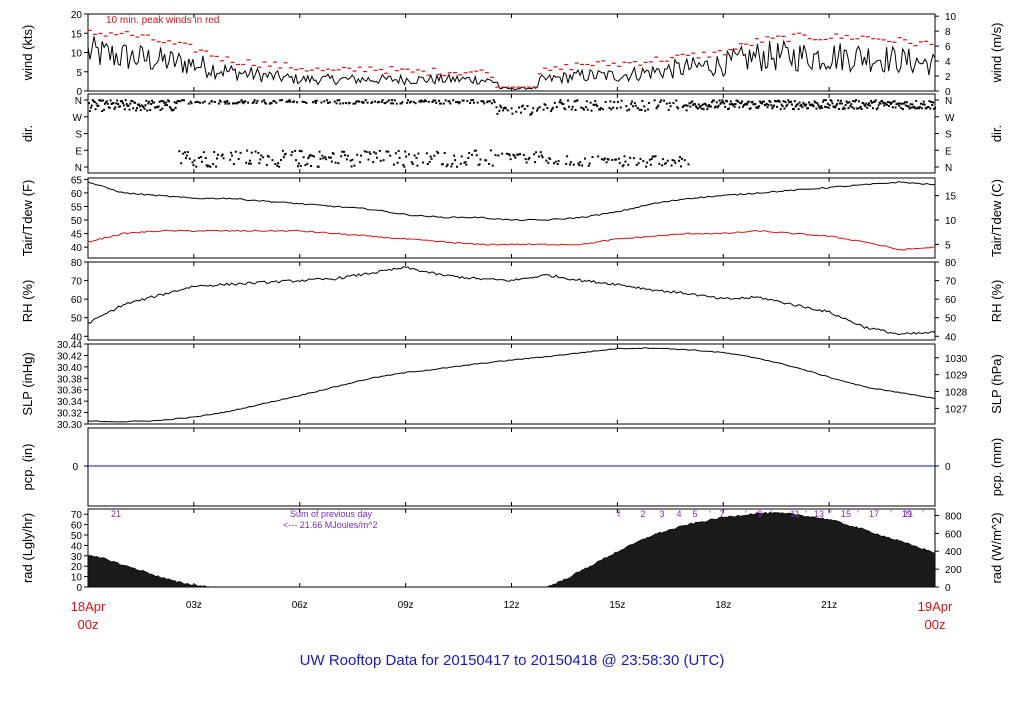 Image resolution: width=1024 pixels, height=705 pixels. I want to click on rad-hour-mark: 9, so click(759, 514).